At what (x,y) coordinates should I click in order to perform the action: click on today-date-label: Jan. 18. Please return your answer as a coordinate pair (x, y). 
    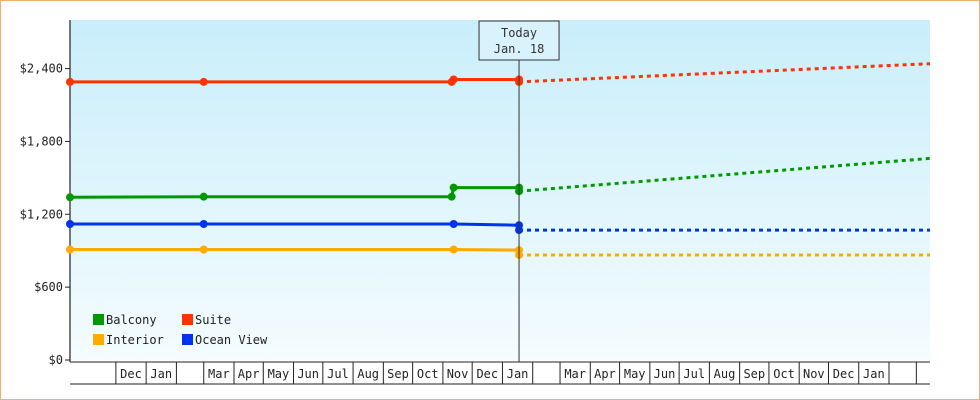
    Looking at the image, I should click on (519, 49).